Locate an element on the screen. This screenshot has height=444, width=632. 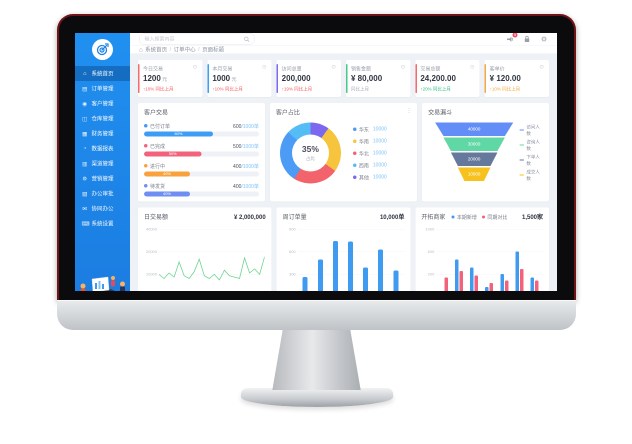
sidebar-item-2: ◉ 客户管理 is located at coordinates (102, 103).